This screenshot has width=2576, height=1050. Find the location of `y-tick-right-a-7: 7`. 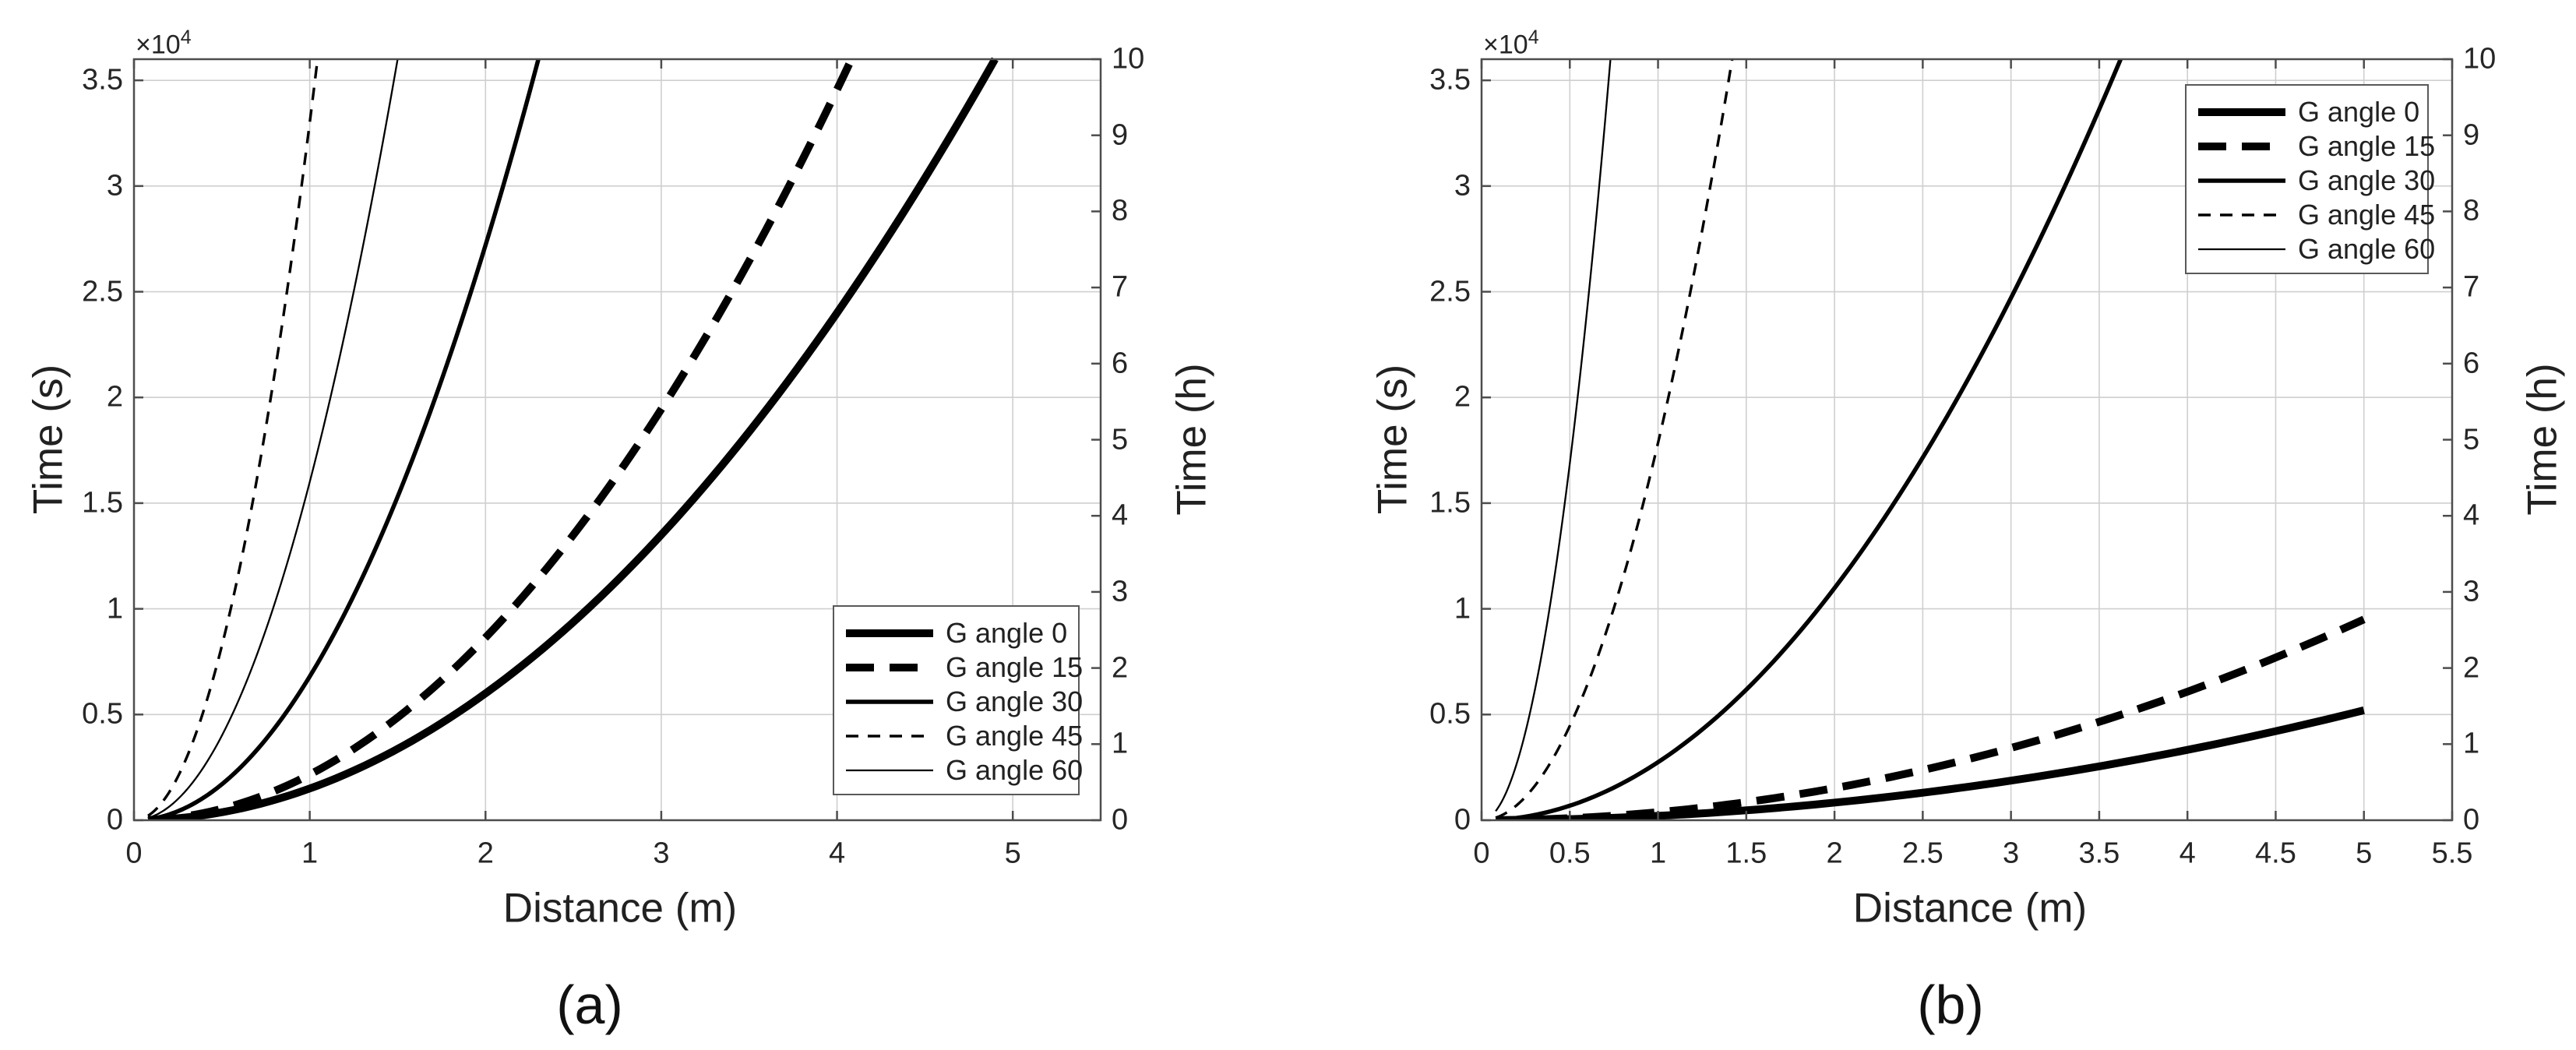

y-tick-right-a-7: 7 is located at coordinates (1120, 287).